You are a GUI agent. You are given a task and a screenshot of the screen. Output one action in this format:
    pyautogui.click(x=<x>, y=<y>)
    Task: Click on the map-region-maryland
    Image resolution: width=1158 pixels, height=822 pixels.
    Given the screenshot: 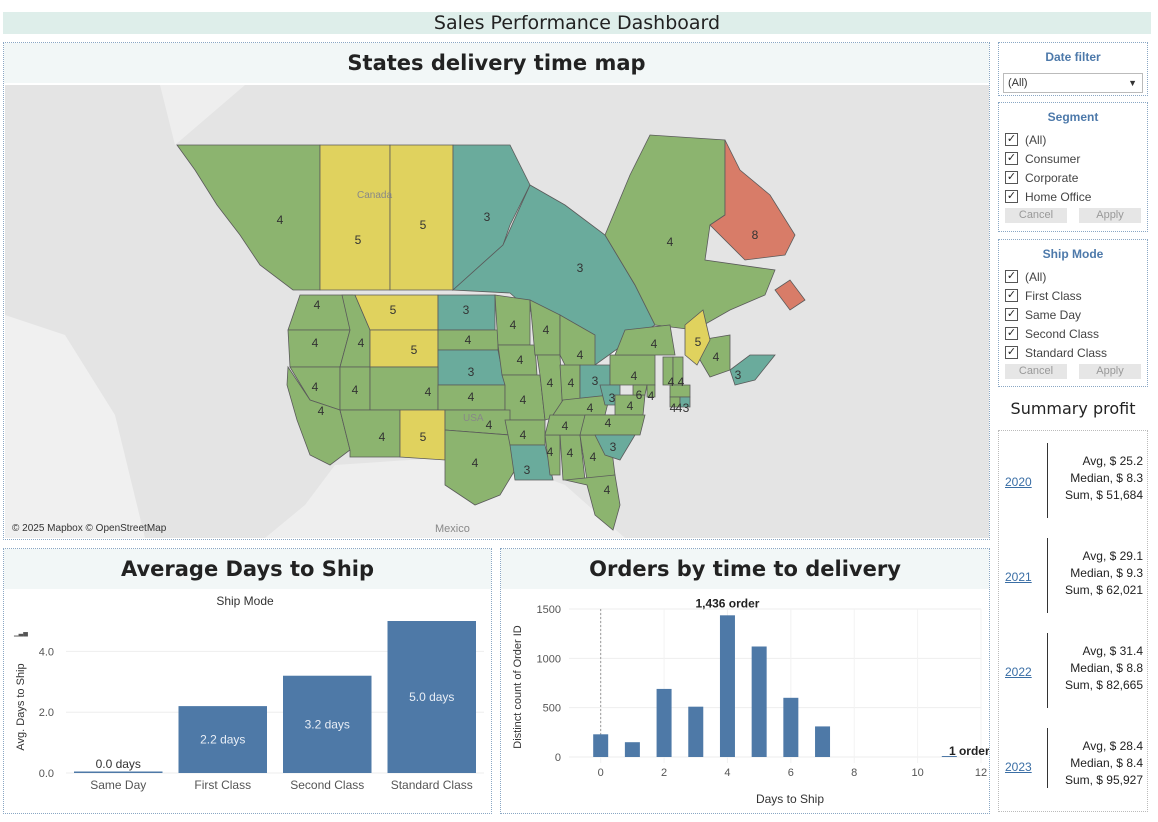 What is the action you would take?
    pyautogui.click(x=640, y=390)
    